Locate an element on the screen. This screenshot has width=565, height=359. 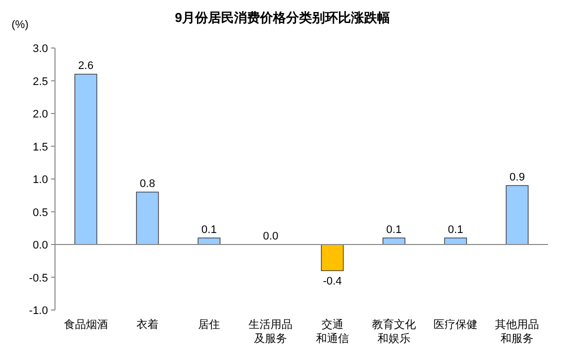
data-label: 2.6 is located at coordinates (86, 66).